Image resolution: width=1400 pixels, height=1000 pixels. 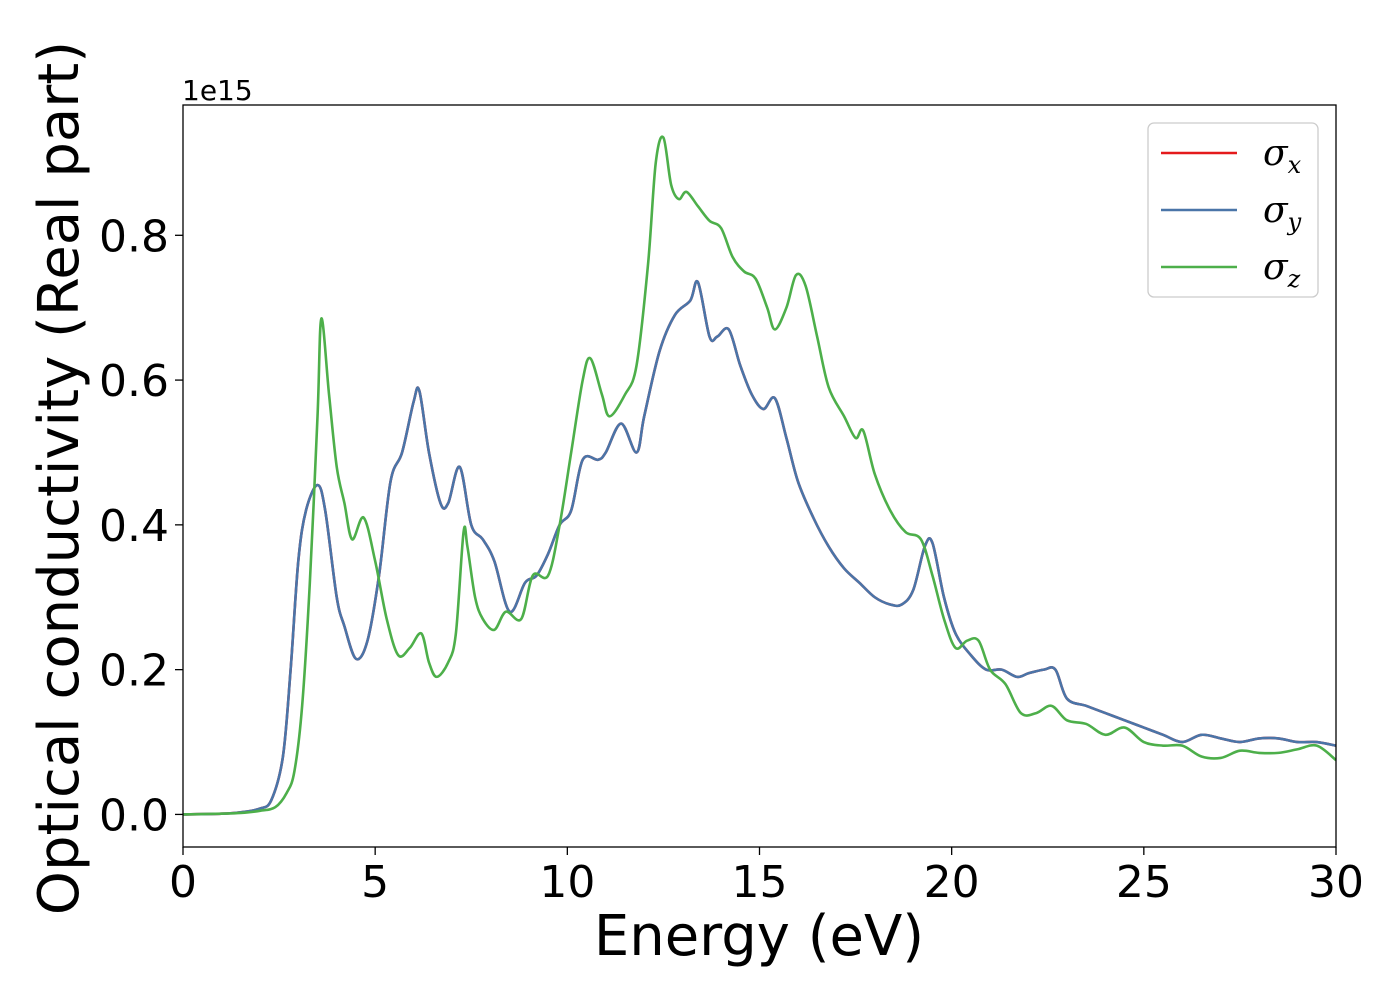 What do you see at coordinates (134, 671) in the screenshot?
I see `y-tick-label: 0.2` at bounding box center [134, 671].